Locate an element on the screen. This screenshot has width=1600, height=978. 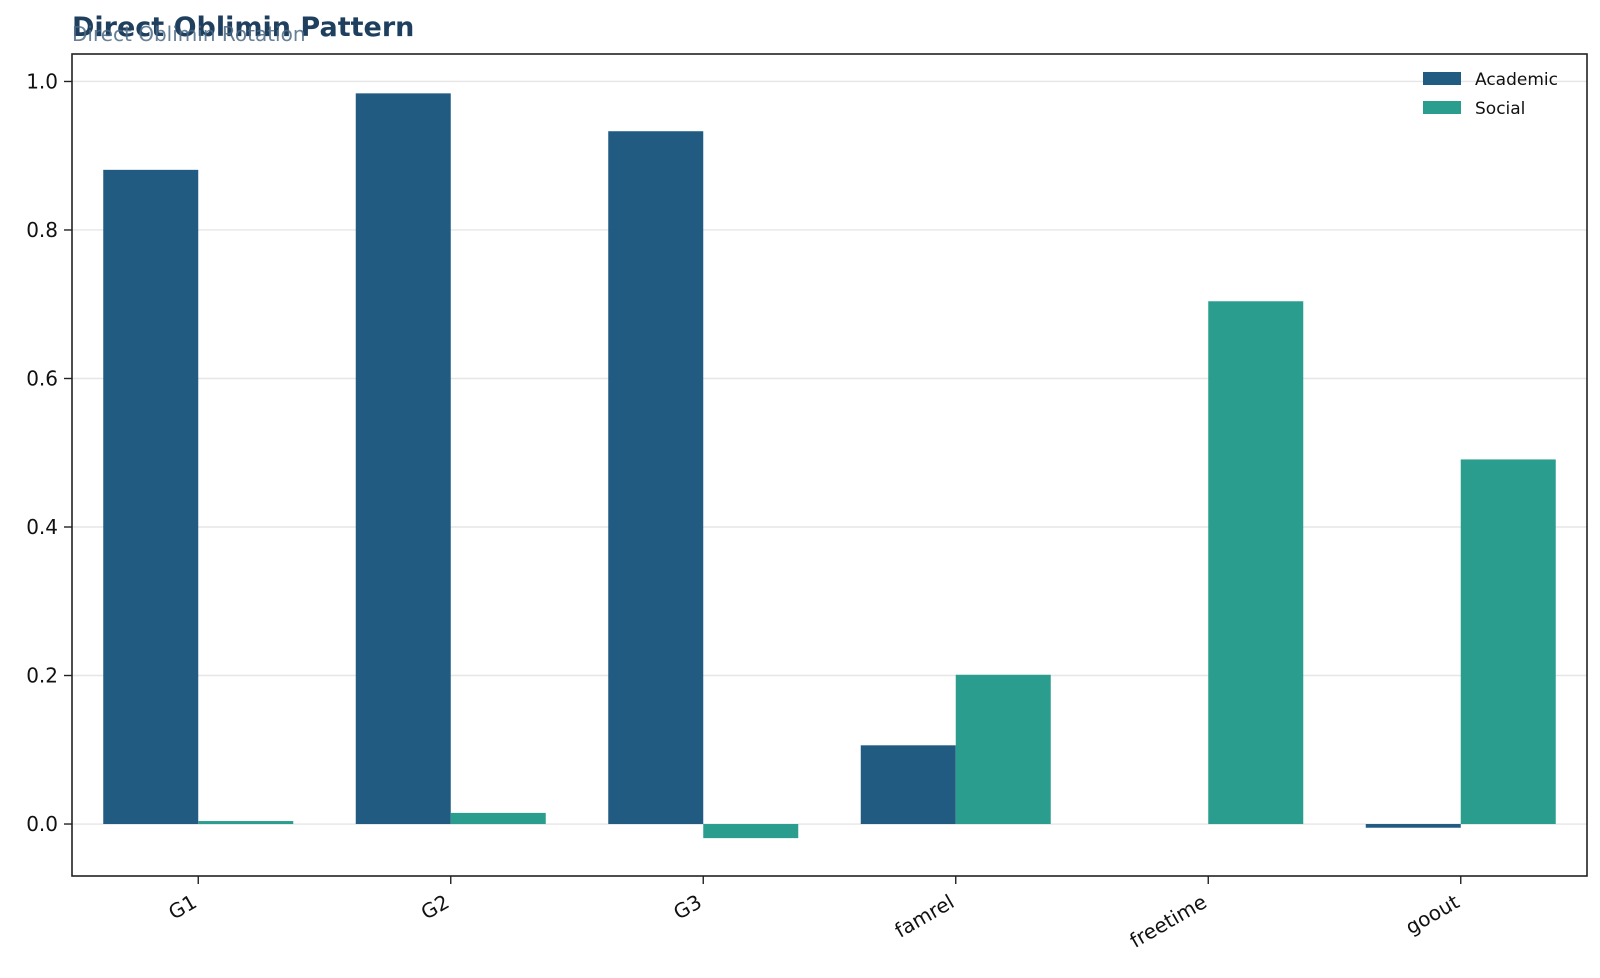
bar-academic-goout is located at coordinates (1413, 826).